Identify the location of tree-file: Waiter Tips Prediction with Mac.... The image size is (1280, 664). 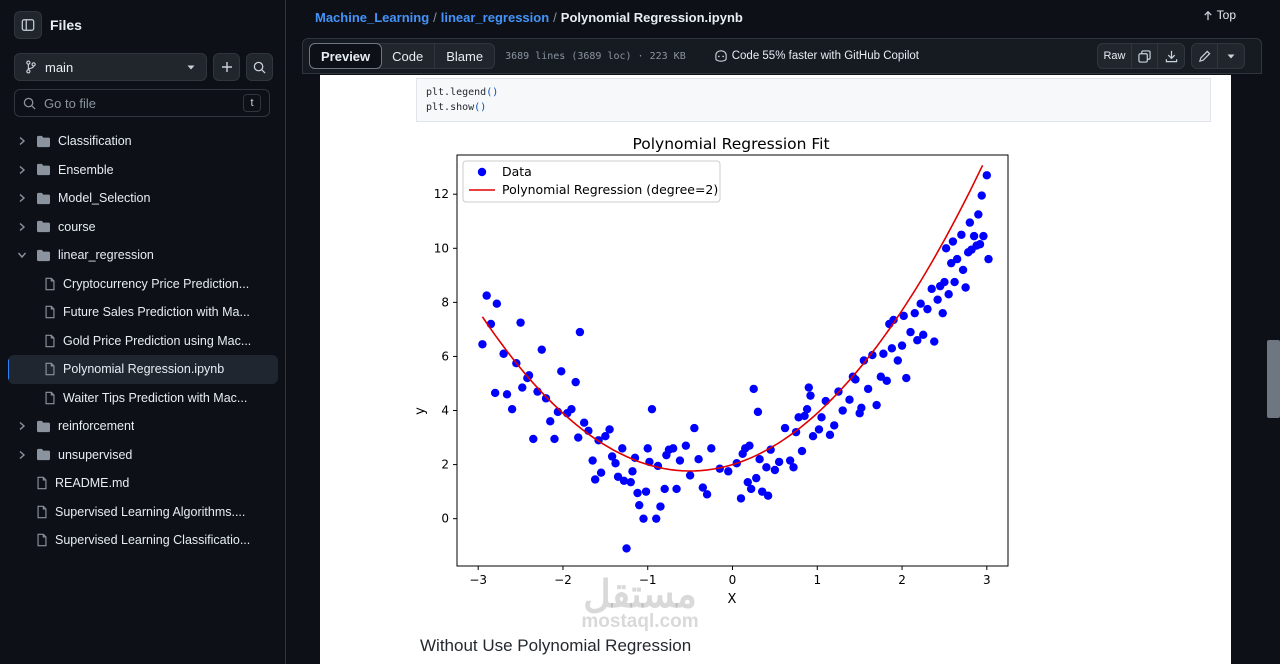
(143, 398).